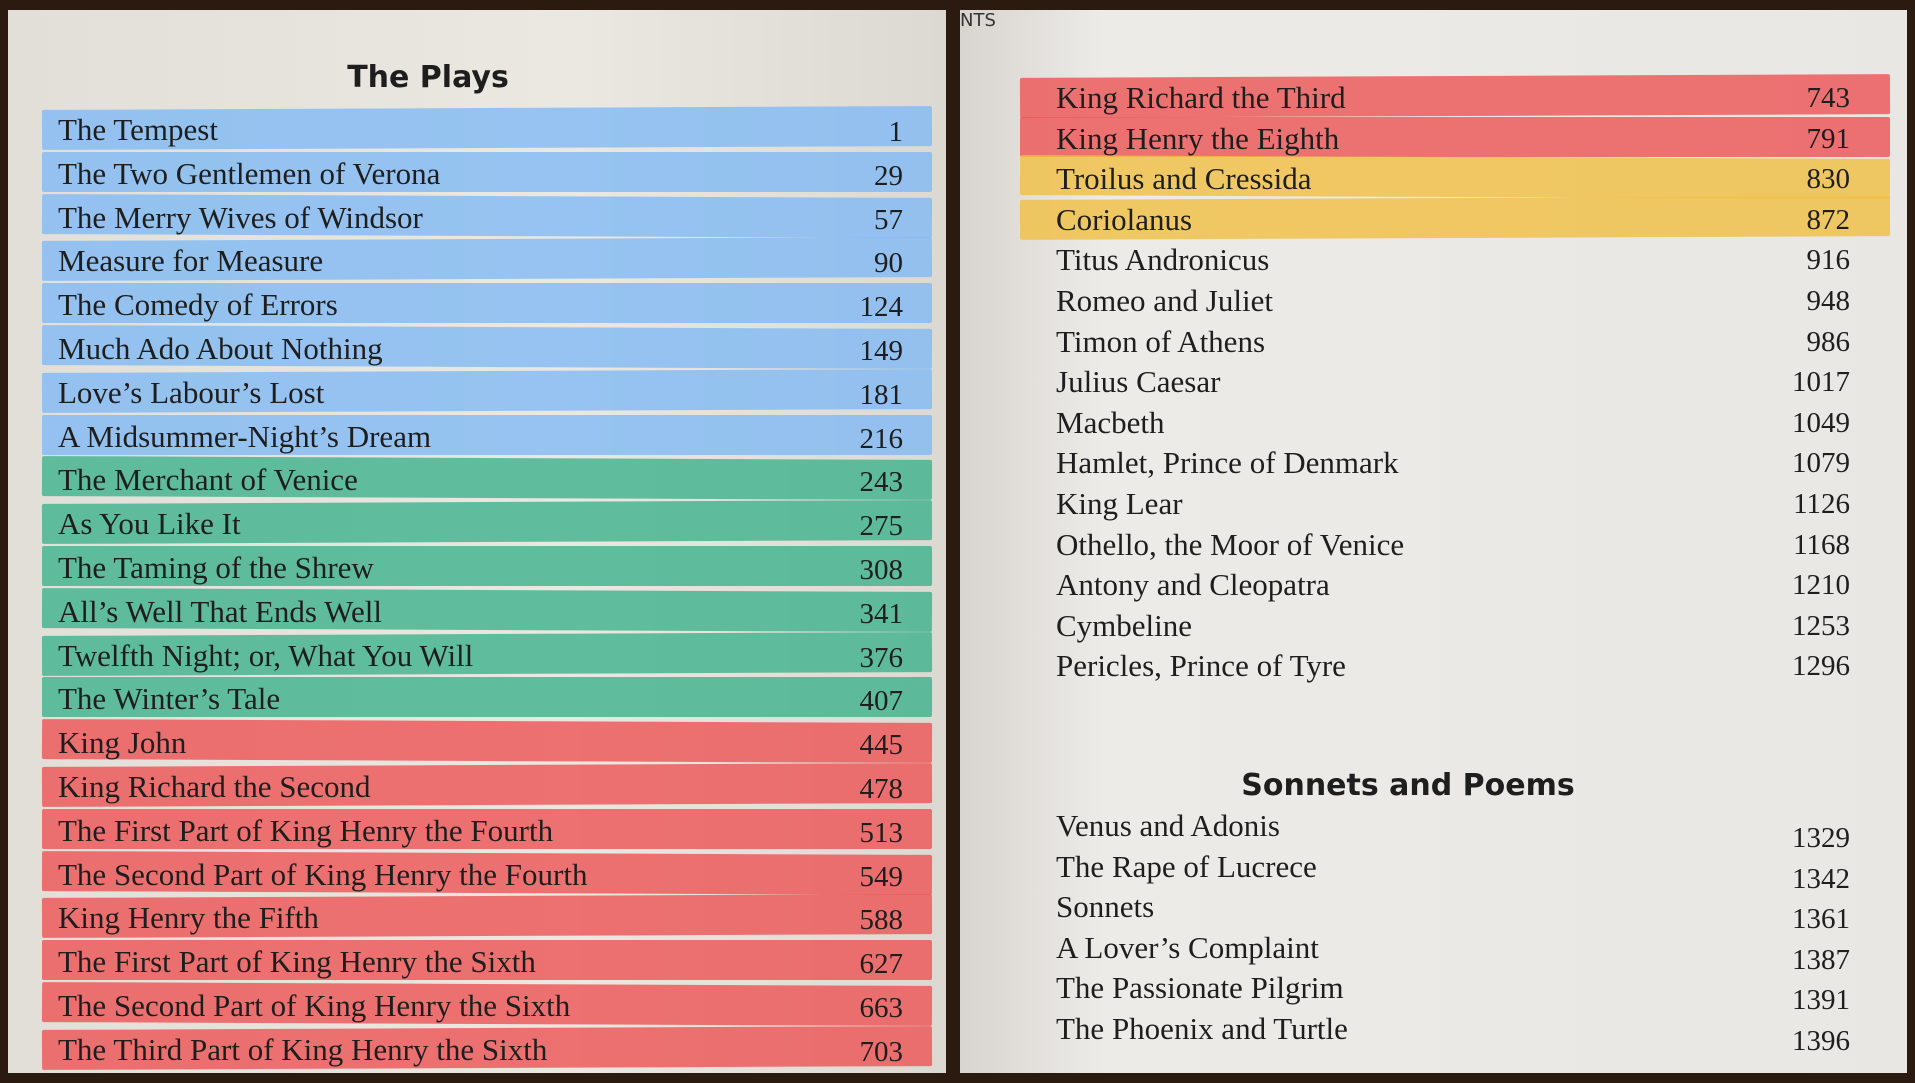 The height and width of the screenshot is (1083, 1915). I want to click on toc-entry-title: Sonnets, so click(1105, 907).